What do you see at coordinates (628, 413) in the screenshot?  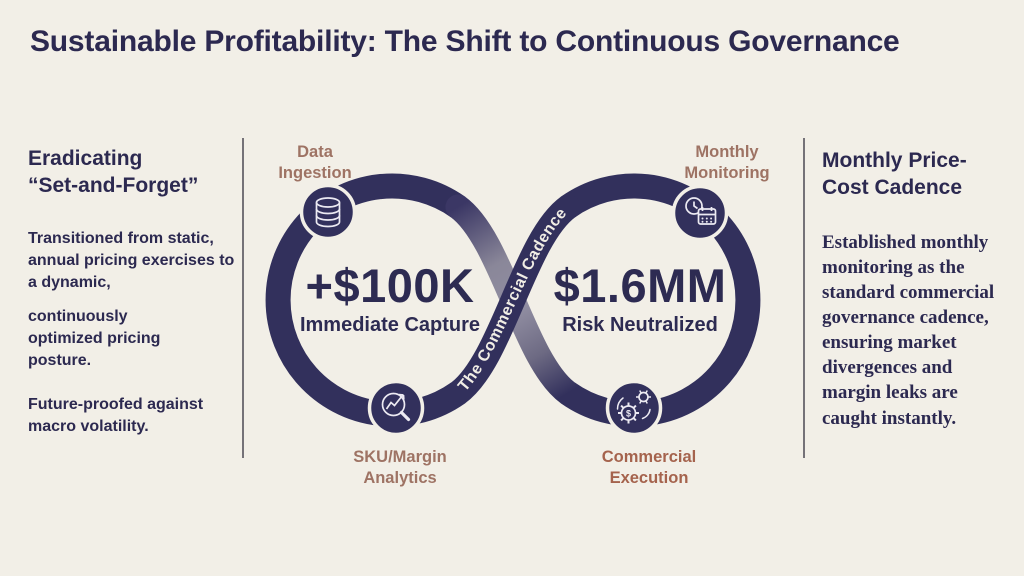 I see `gear-dollar-glyph: $` at bounding box center [628, 413].